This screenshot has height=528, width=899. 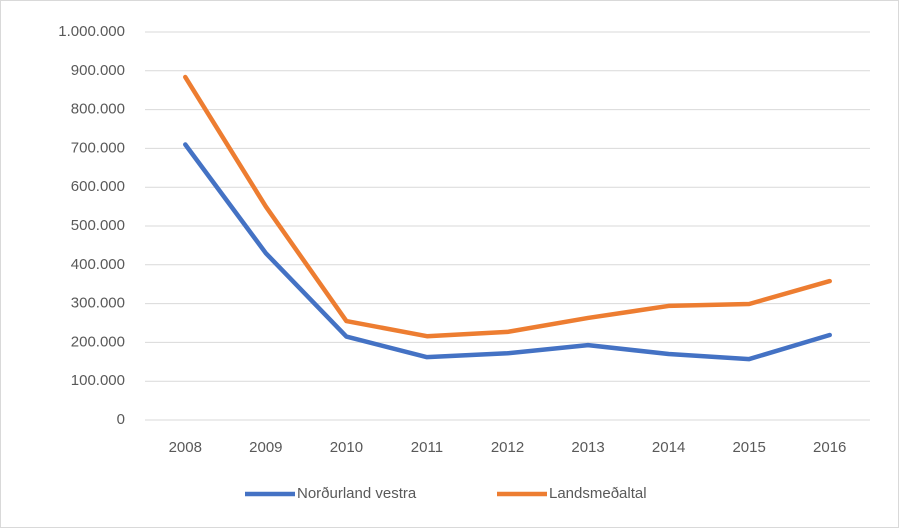 I want to click on y-tick-label: 0, so click(x=121, y=419).